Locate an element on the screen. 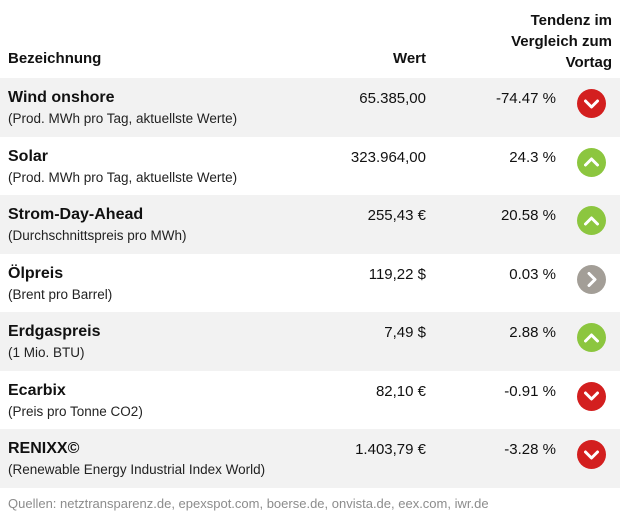 The height and width of the screenshot is (521, 620). row-title: Solar is located at coordinates (28, 156).